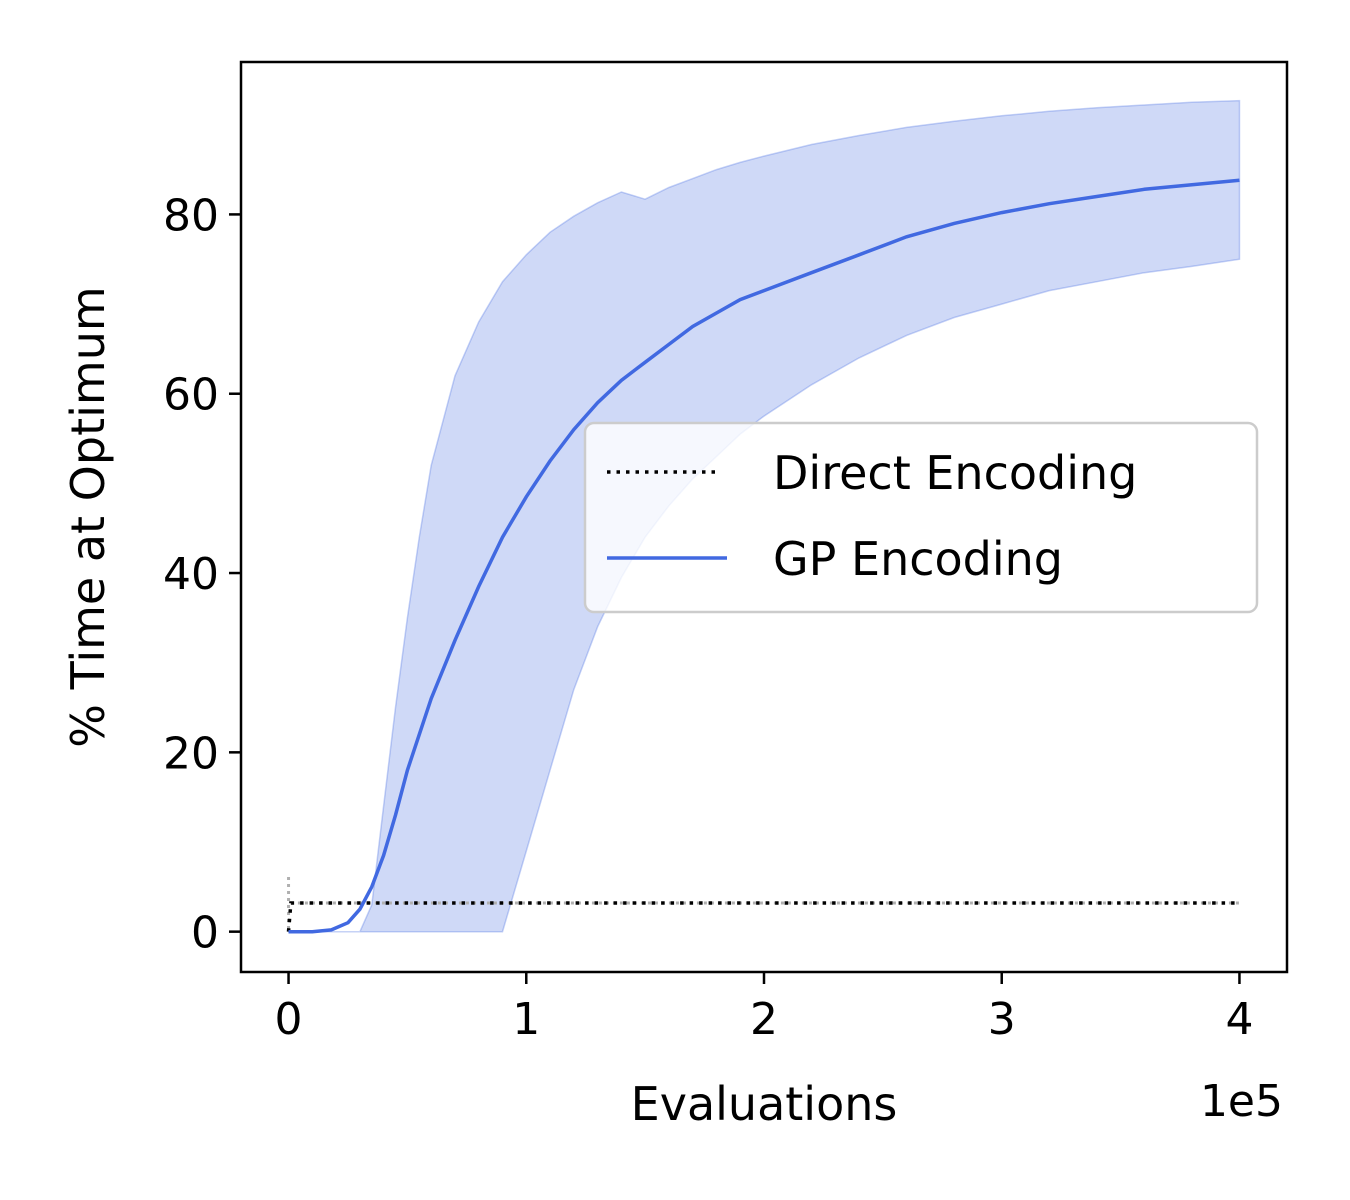 The width and height of the screenshot is (1350, 1200). What do you see at coordinates (955, 473) in the screenshot?
I see `legend-direct-label: Direct Encoding` at bounding box center [955, 473].